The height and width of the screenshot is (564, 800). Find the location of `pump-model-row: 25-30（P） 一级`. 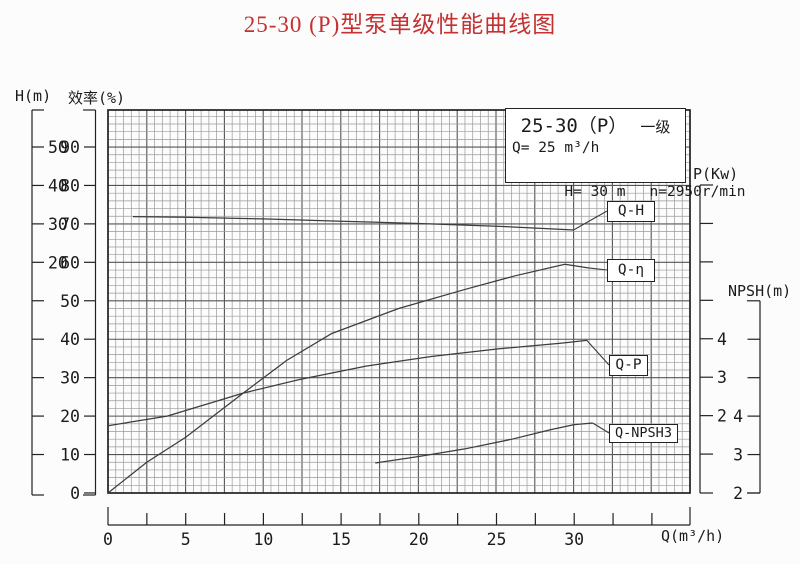

pump-model-row: 25-30（P） 一级 is located at coordinates (595, 124).